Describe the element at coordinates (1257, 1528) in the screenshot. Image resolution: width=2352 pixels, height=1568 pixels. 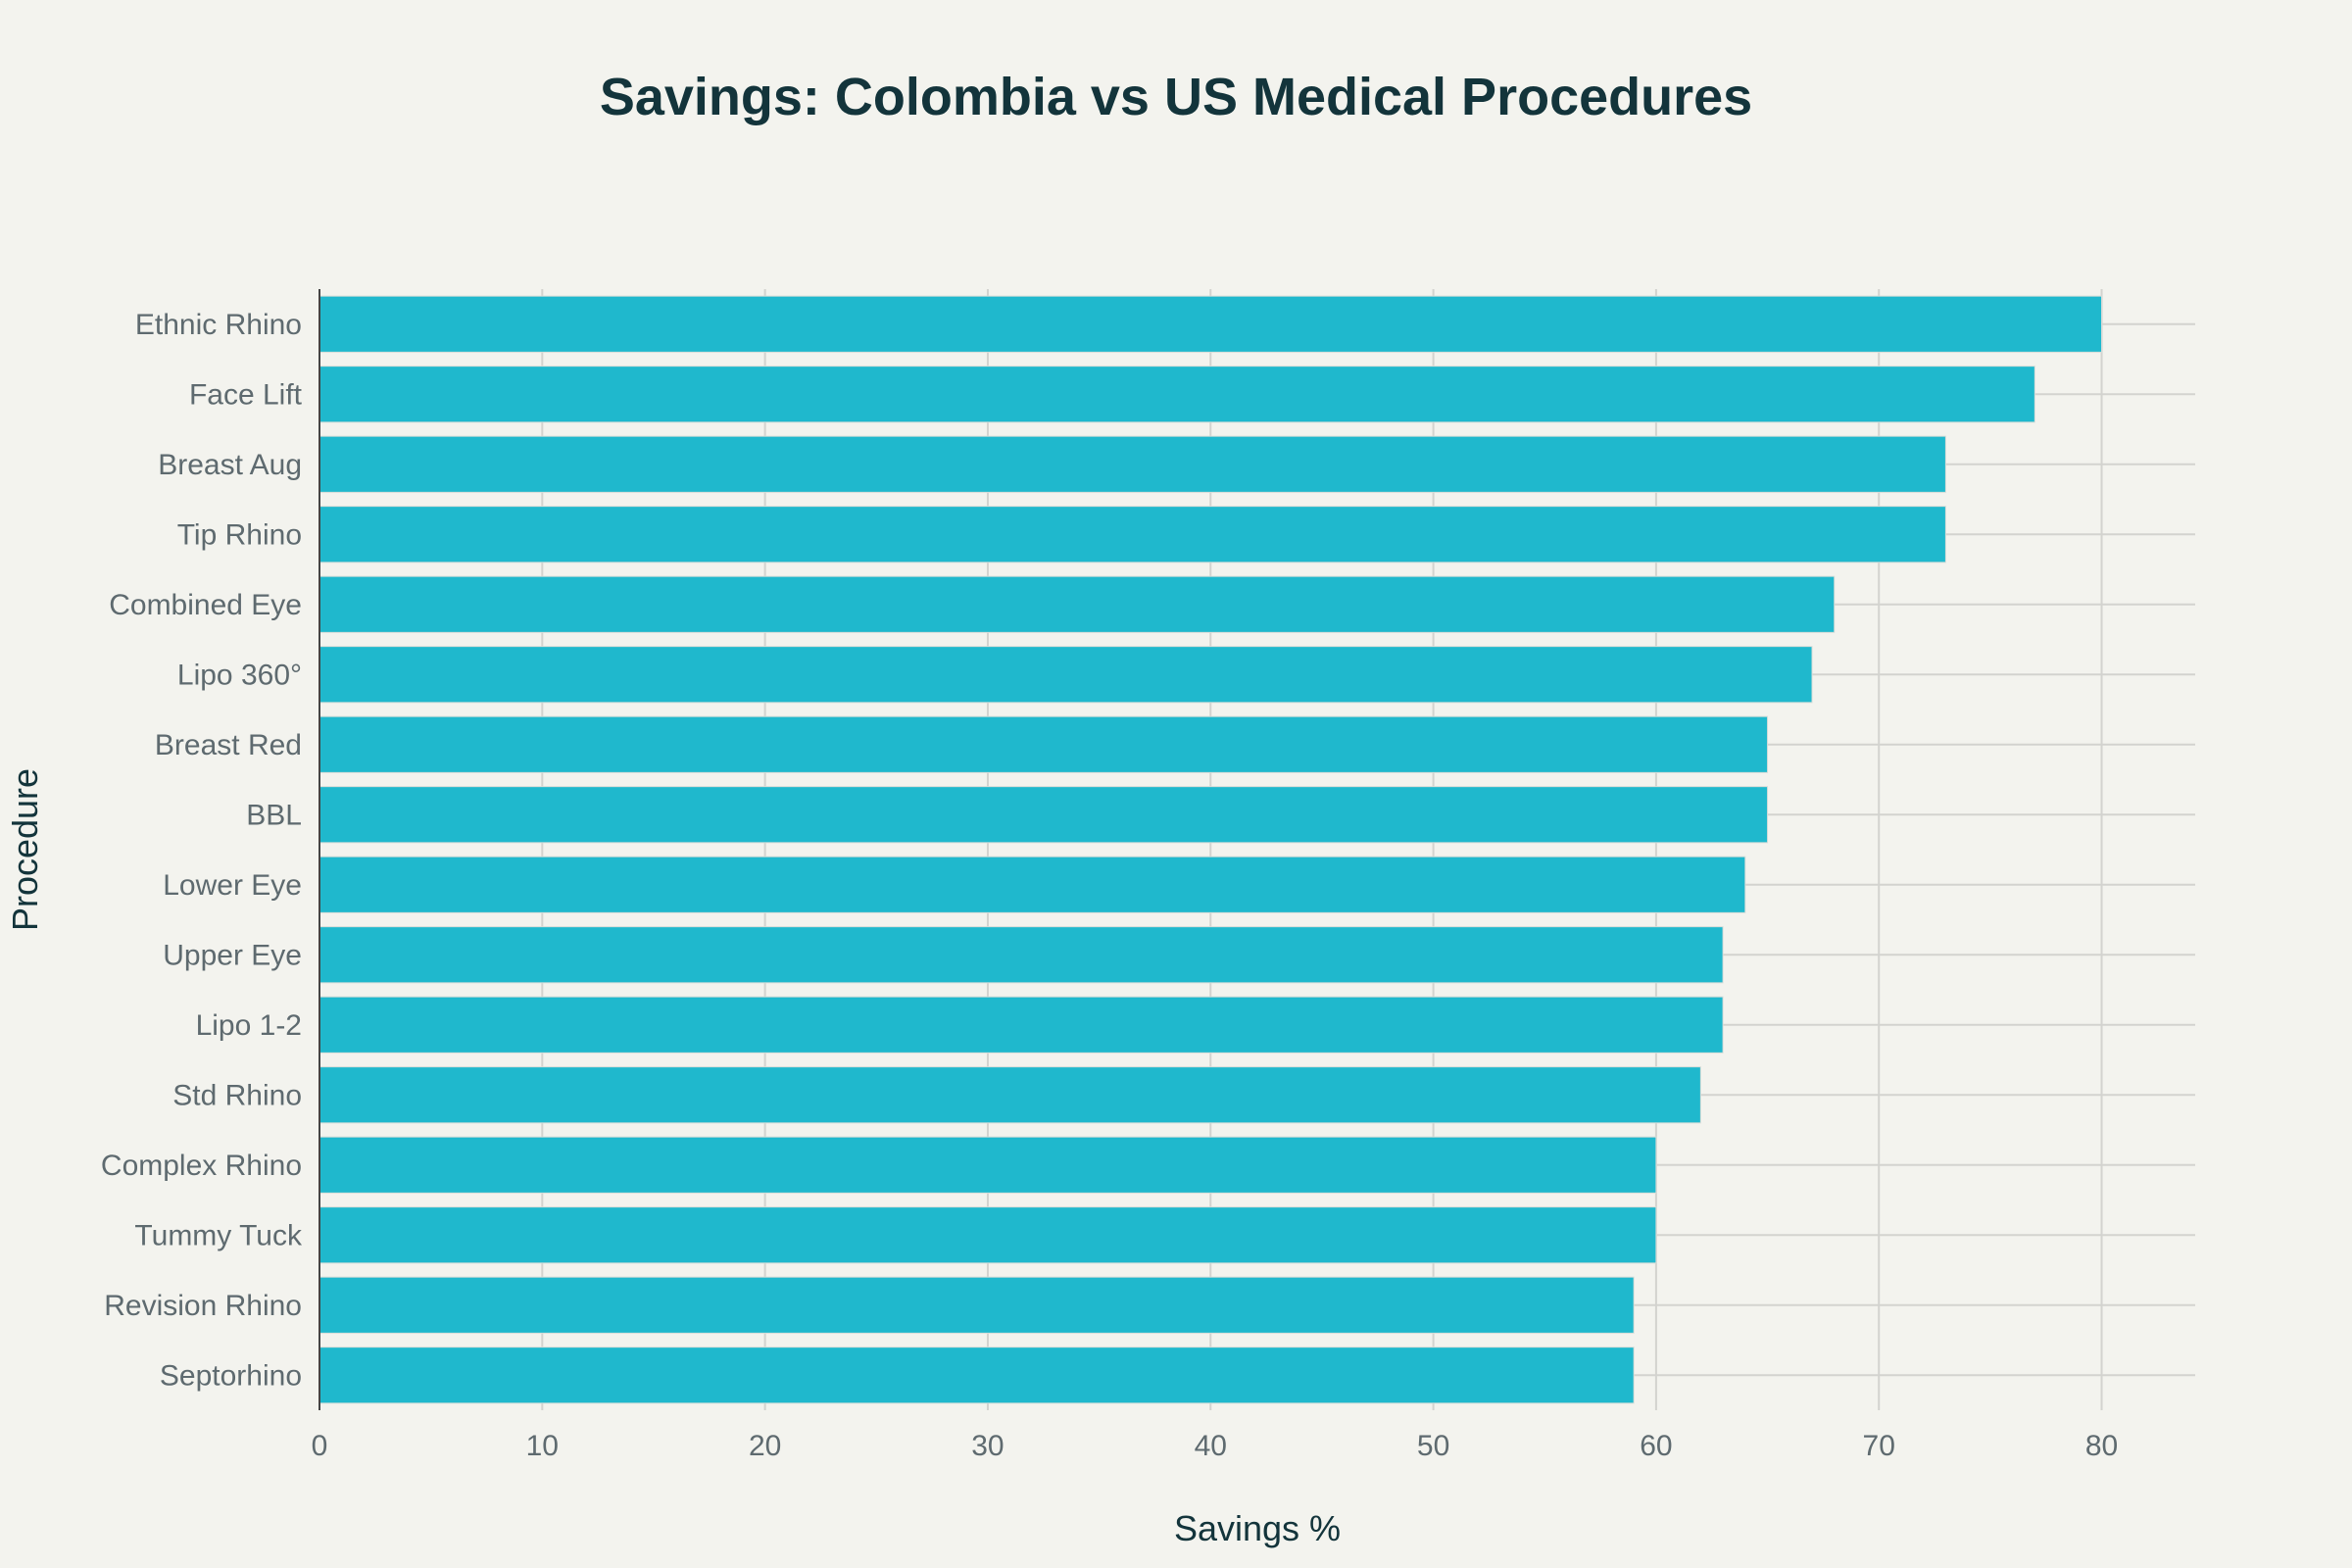
I see `x-axis-label: Savings %` at that location.